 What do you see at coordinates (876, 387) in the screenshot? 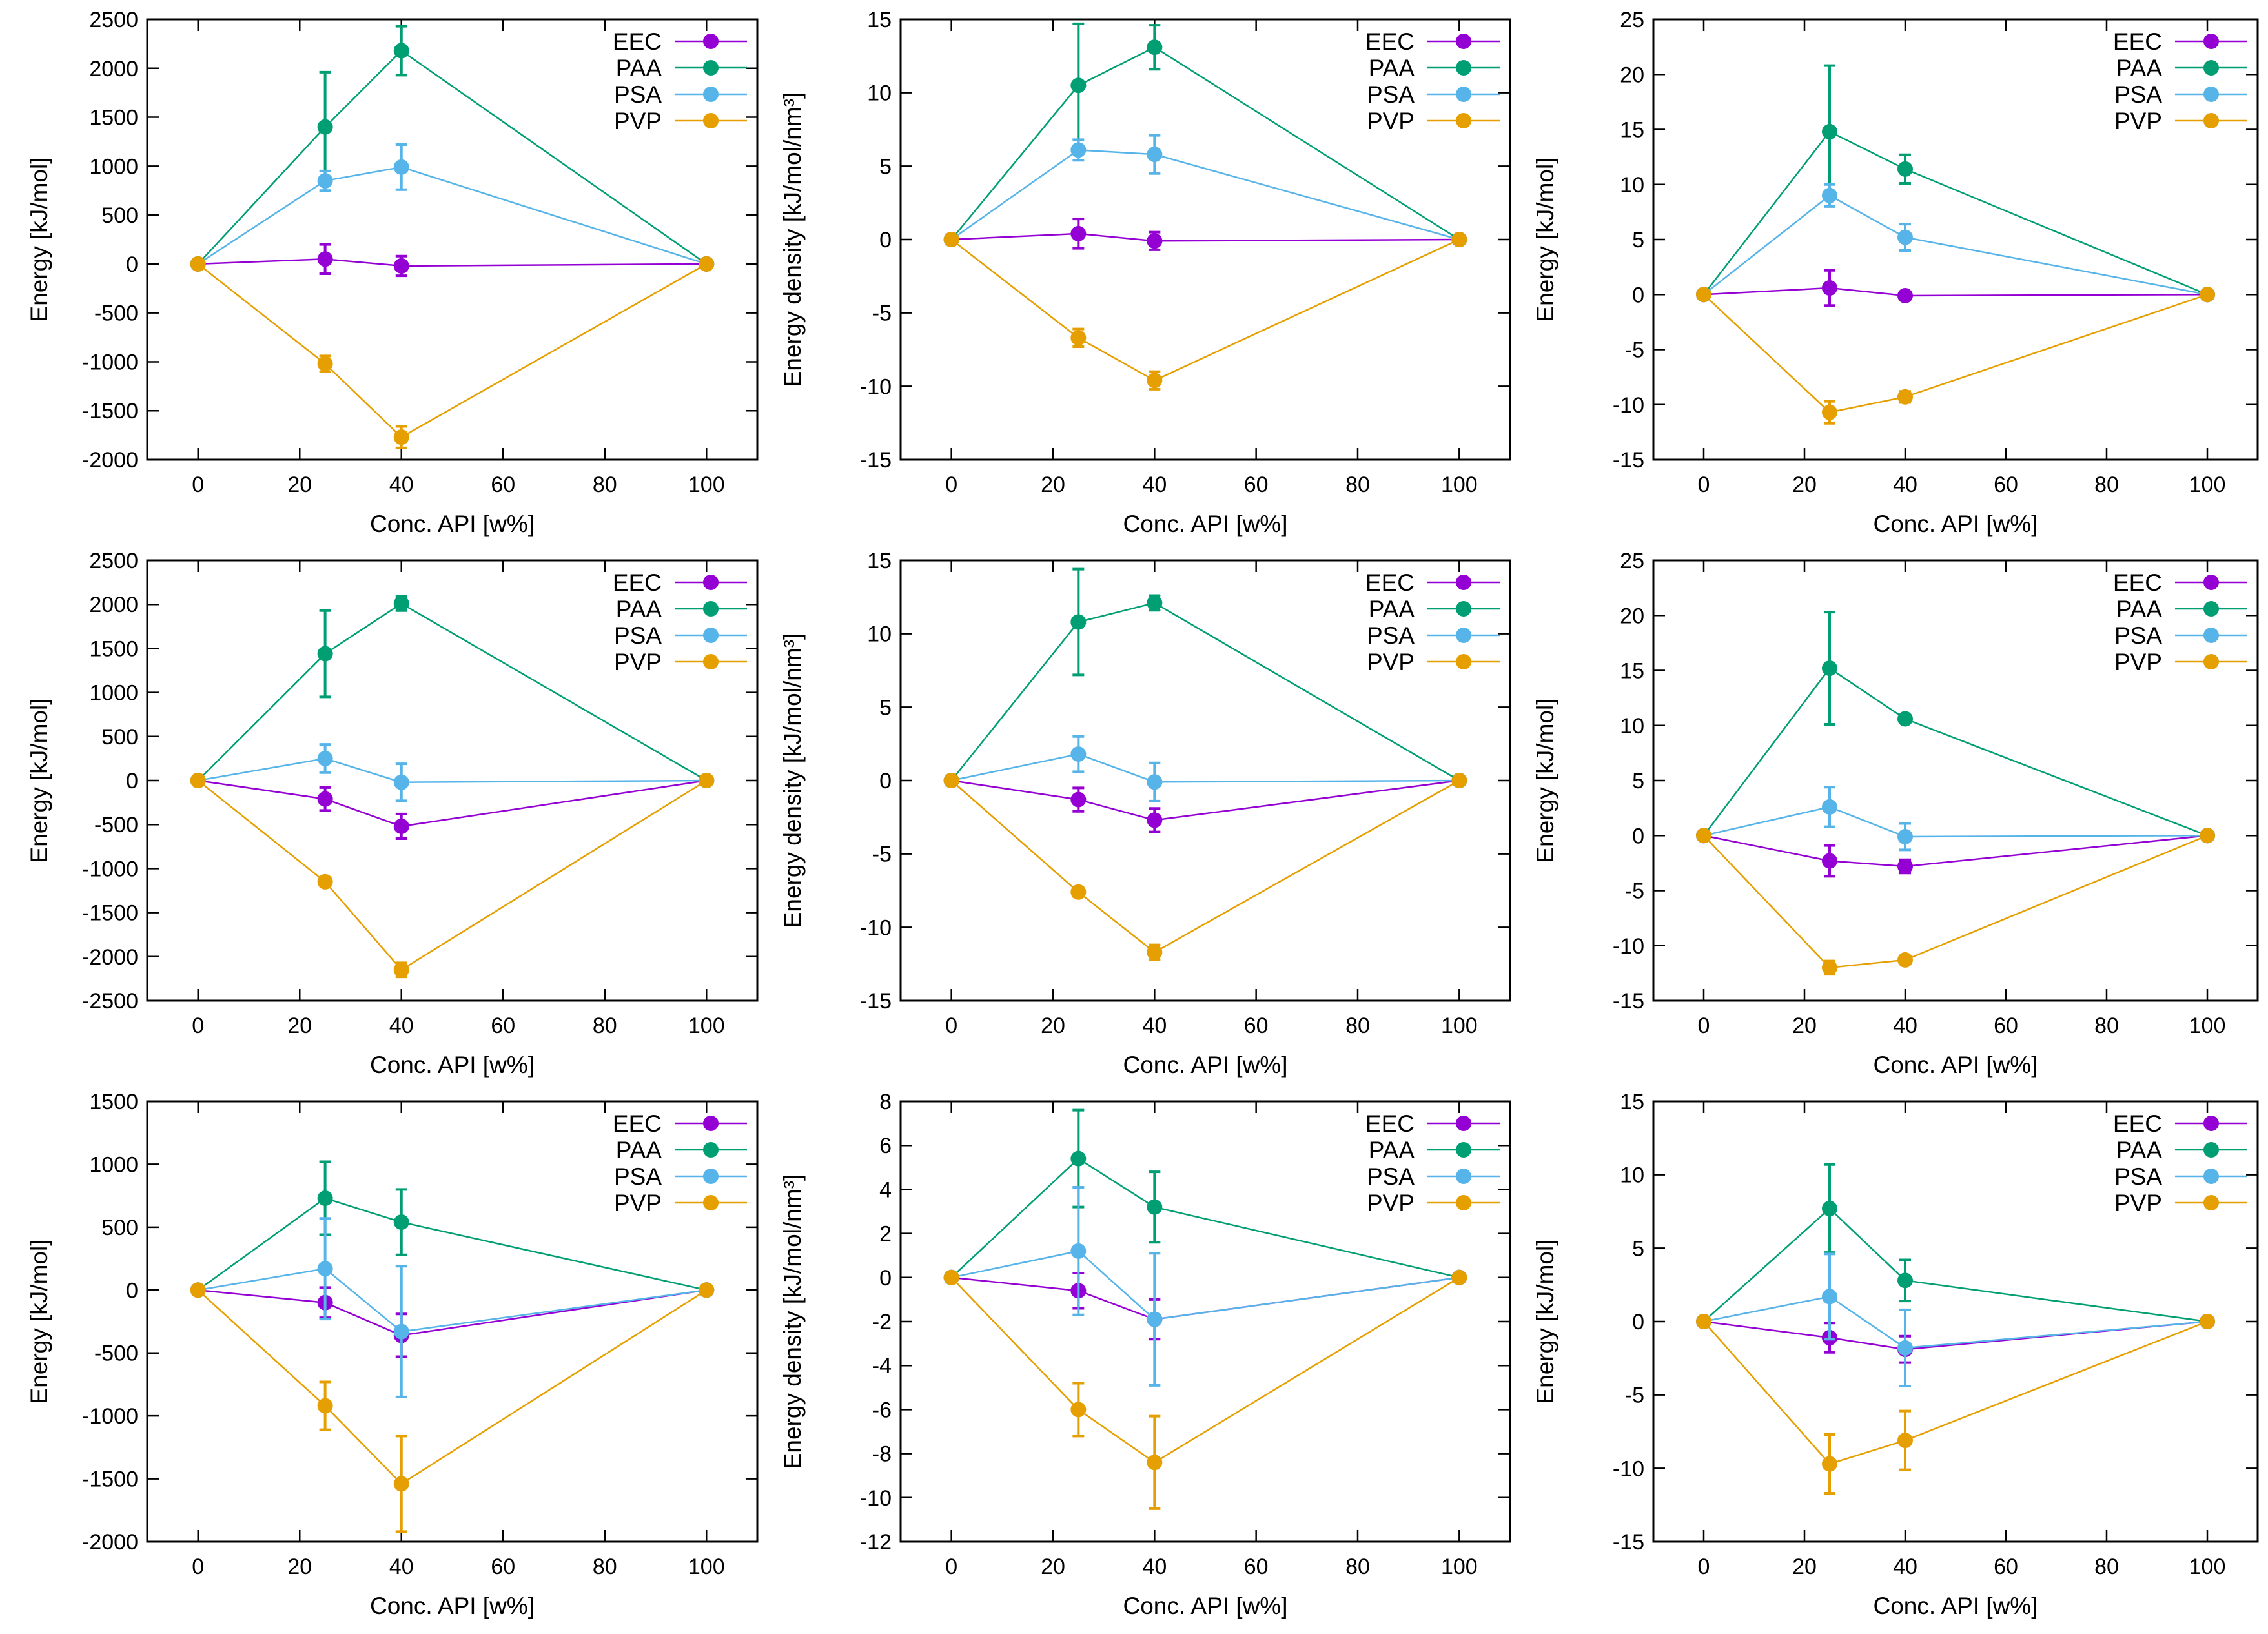
I see `y-tick-label: -10` at bounding box center [876, 387].